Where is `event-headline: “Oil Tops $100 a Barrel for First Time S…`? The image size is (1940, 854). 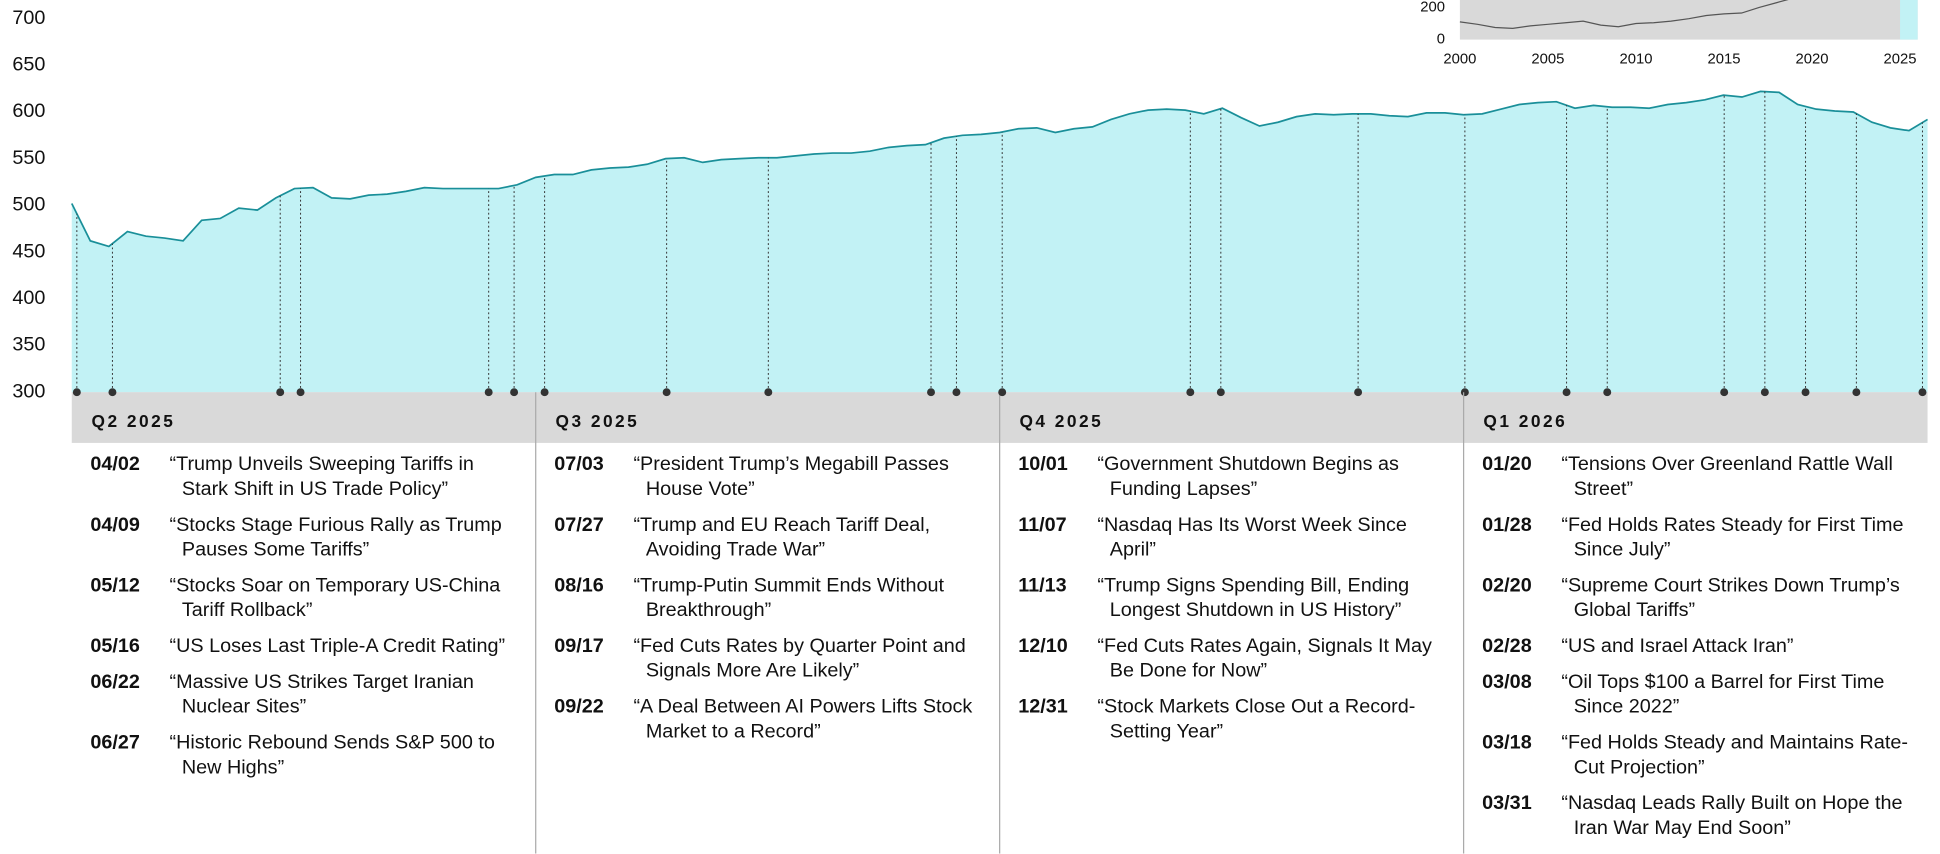 event-headline: “Oil Tops $100 a Barrel for First Time S… is located at coordinates (1723, 694).